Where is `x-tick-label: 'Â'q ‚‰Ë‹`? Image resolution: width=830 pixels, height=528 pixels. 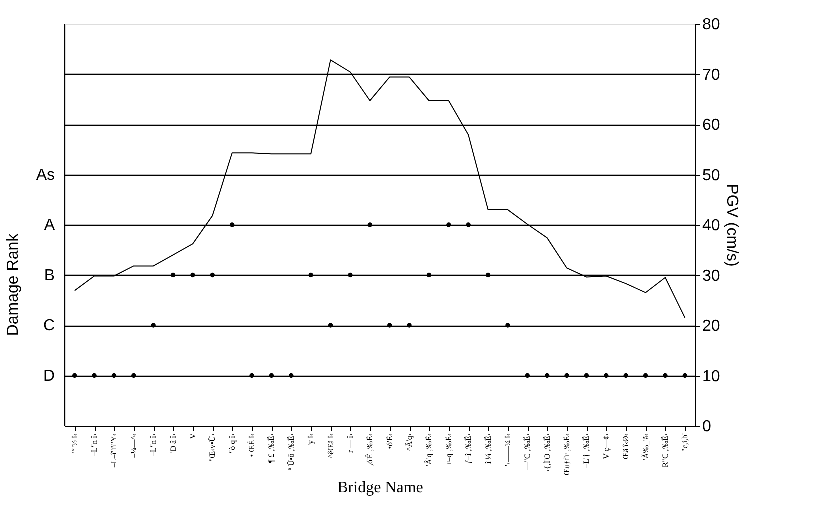
x-tick-label: 'Â'q ‚‰Ë‹ is located at coordinates (429, 449).